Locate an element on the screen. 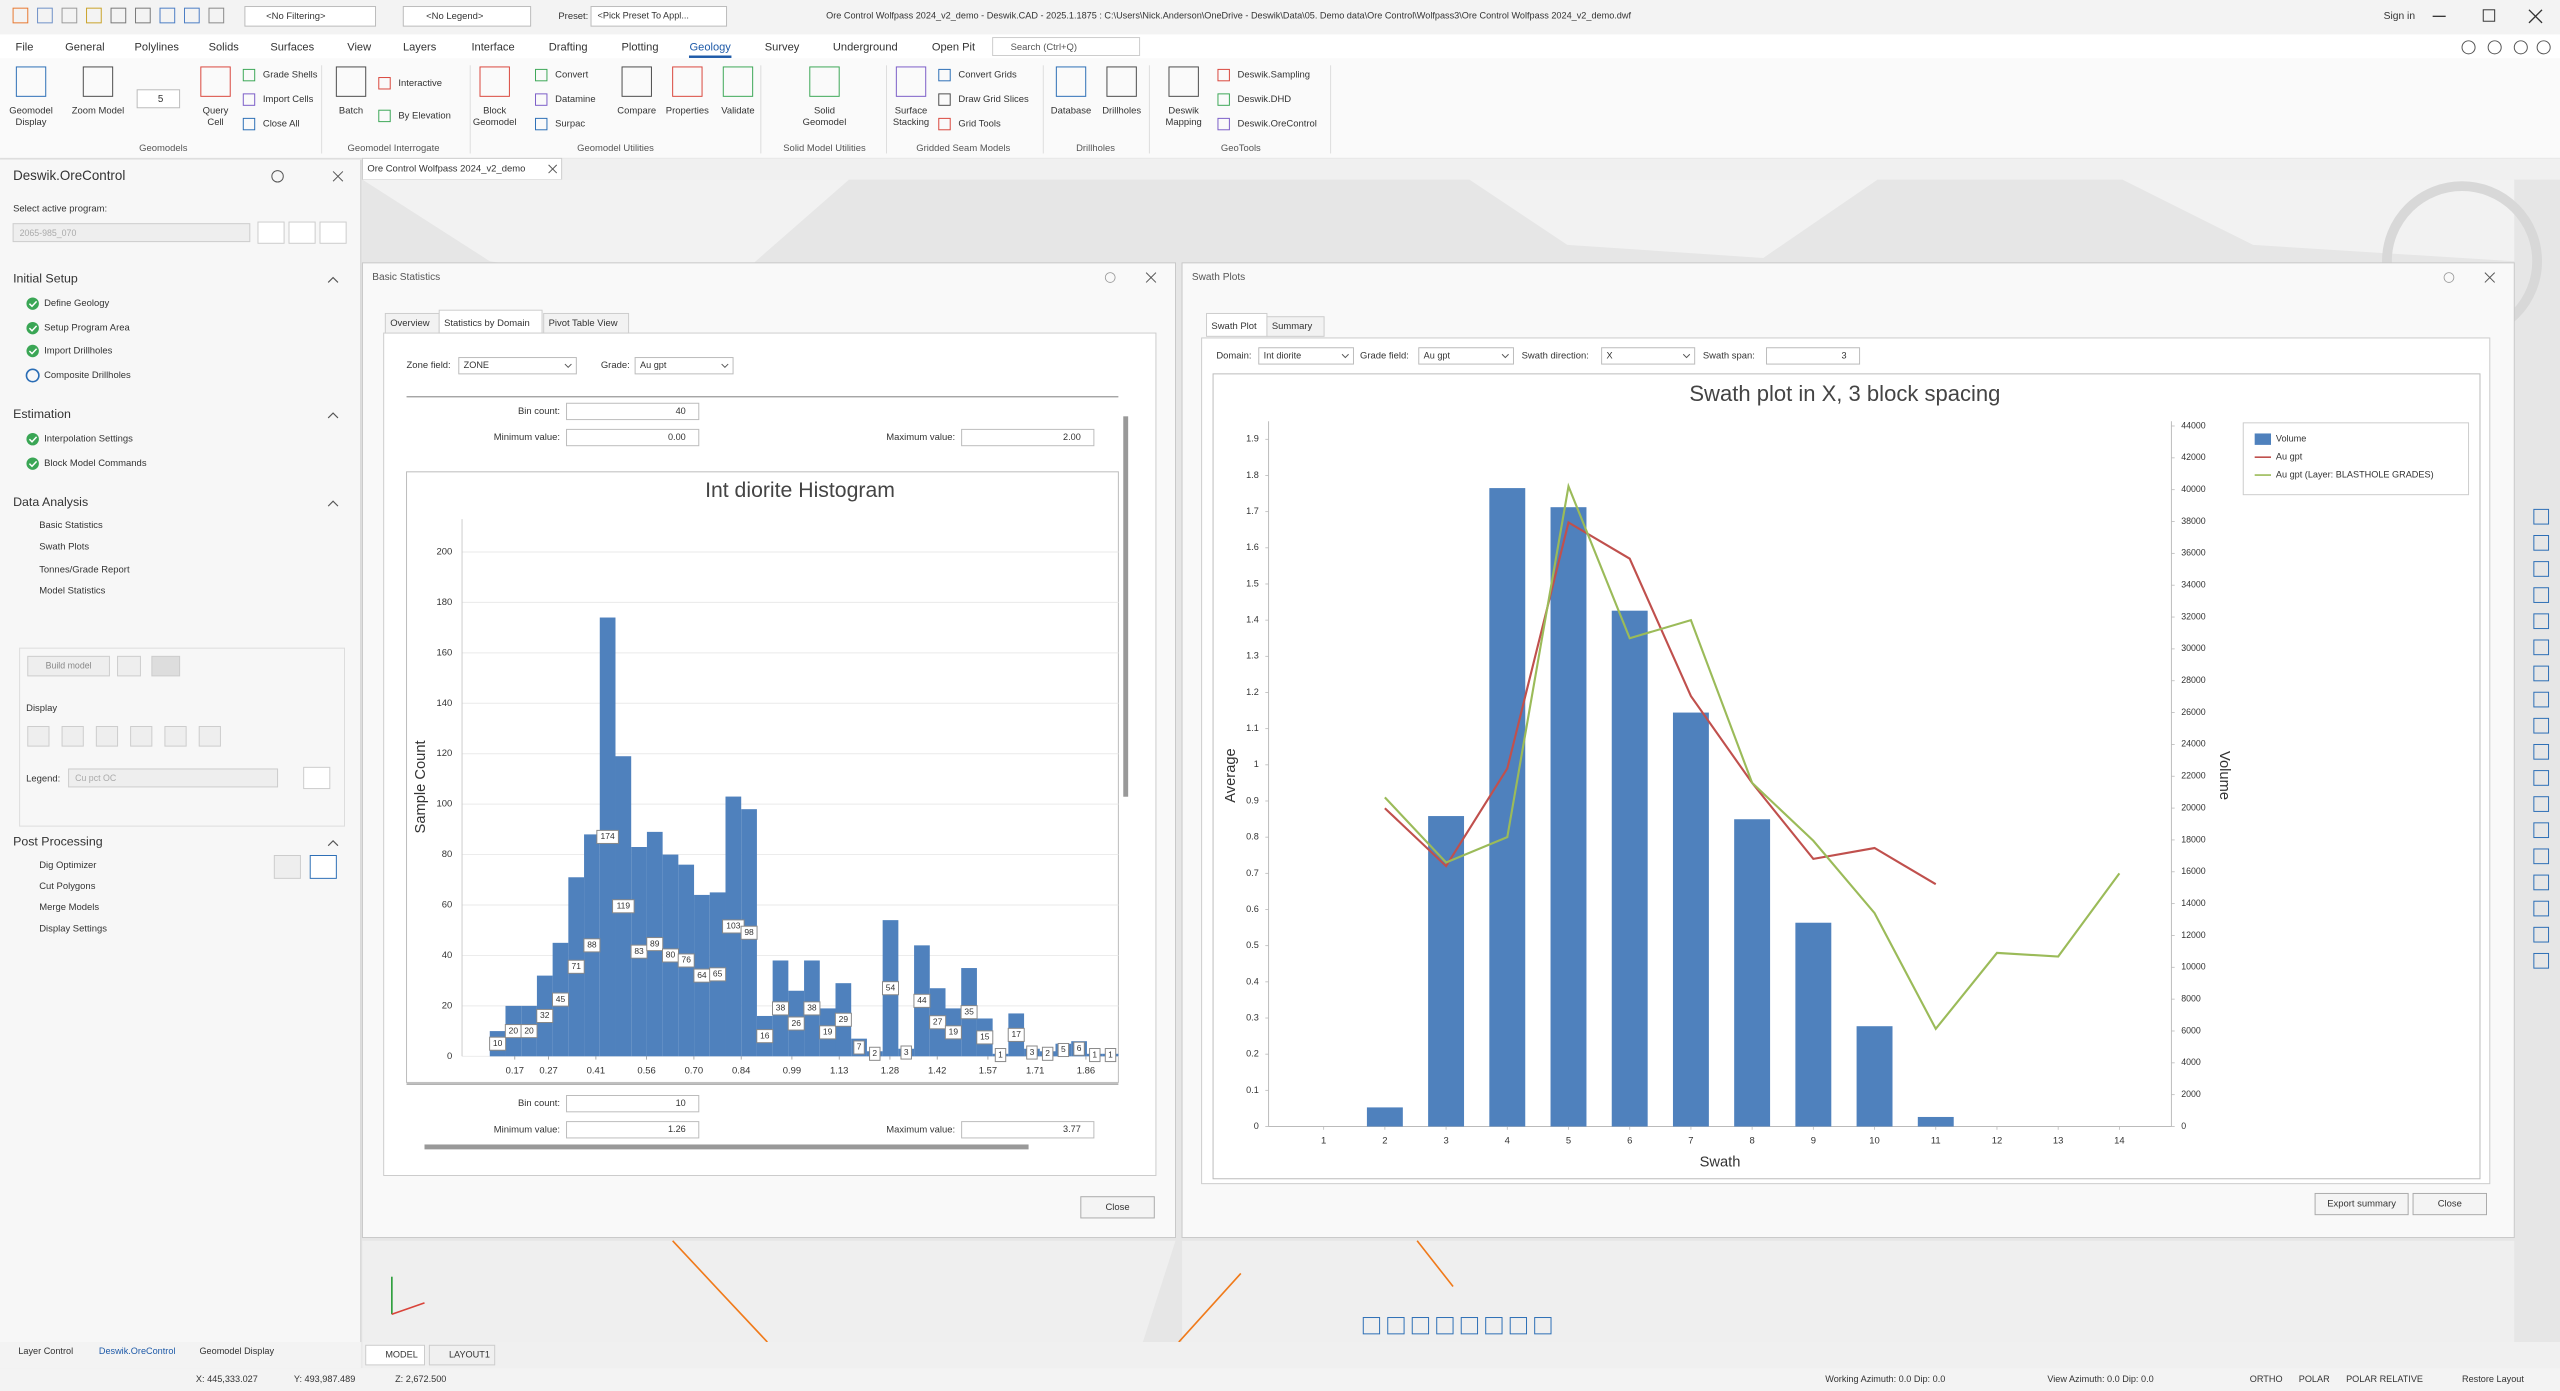 The height and width of the screenshot is (1391, 2560). menu-tab: Interface is located at coordinates (492, 47).